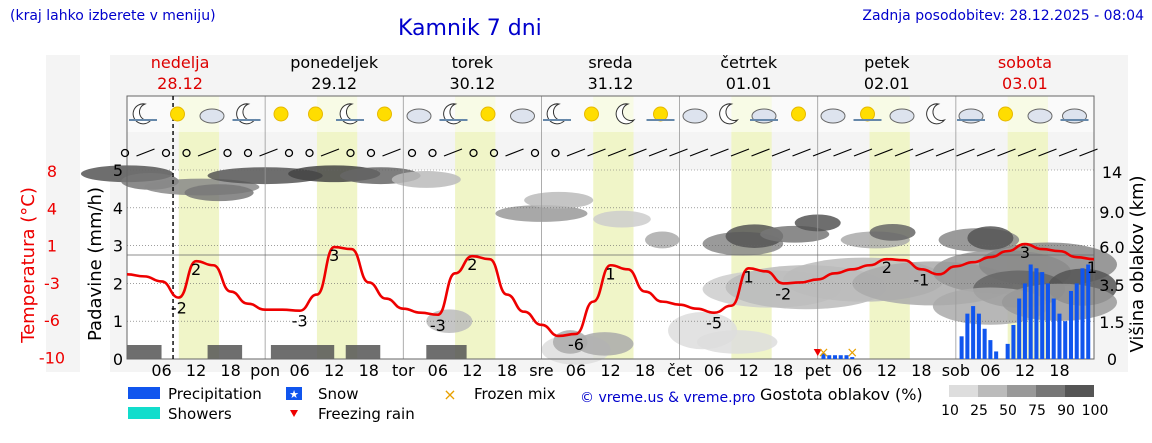 This screenshot has width=1152, height=443. I want to click on cloud-height-tick: 3.5, so click(1111, 285).